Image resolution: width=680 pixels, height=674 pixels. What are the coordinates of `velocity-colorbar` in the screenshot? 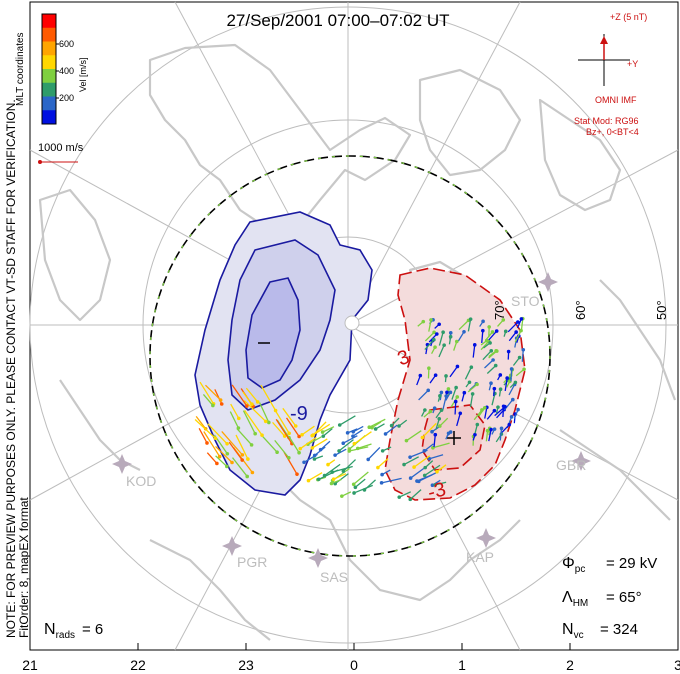 It's located at (50, 69).